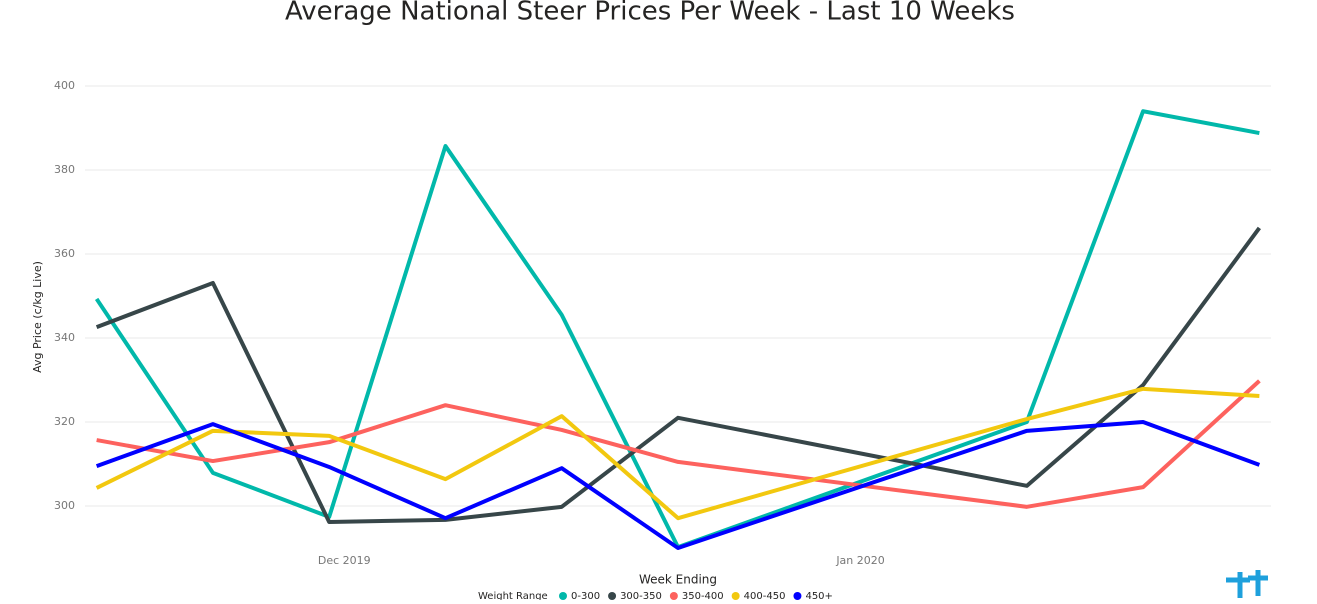  I want to click on legend-label: 0-300, so click(585, 595).